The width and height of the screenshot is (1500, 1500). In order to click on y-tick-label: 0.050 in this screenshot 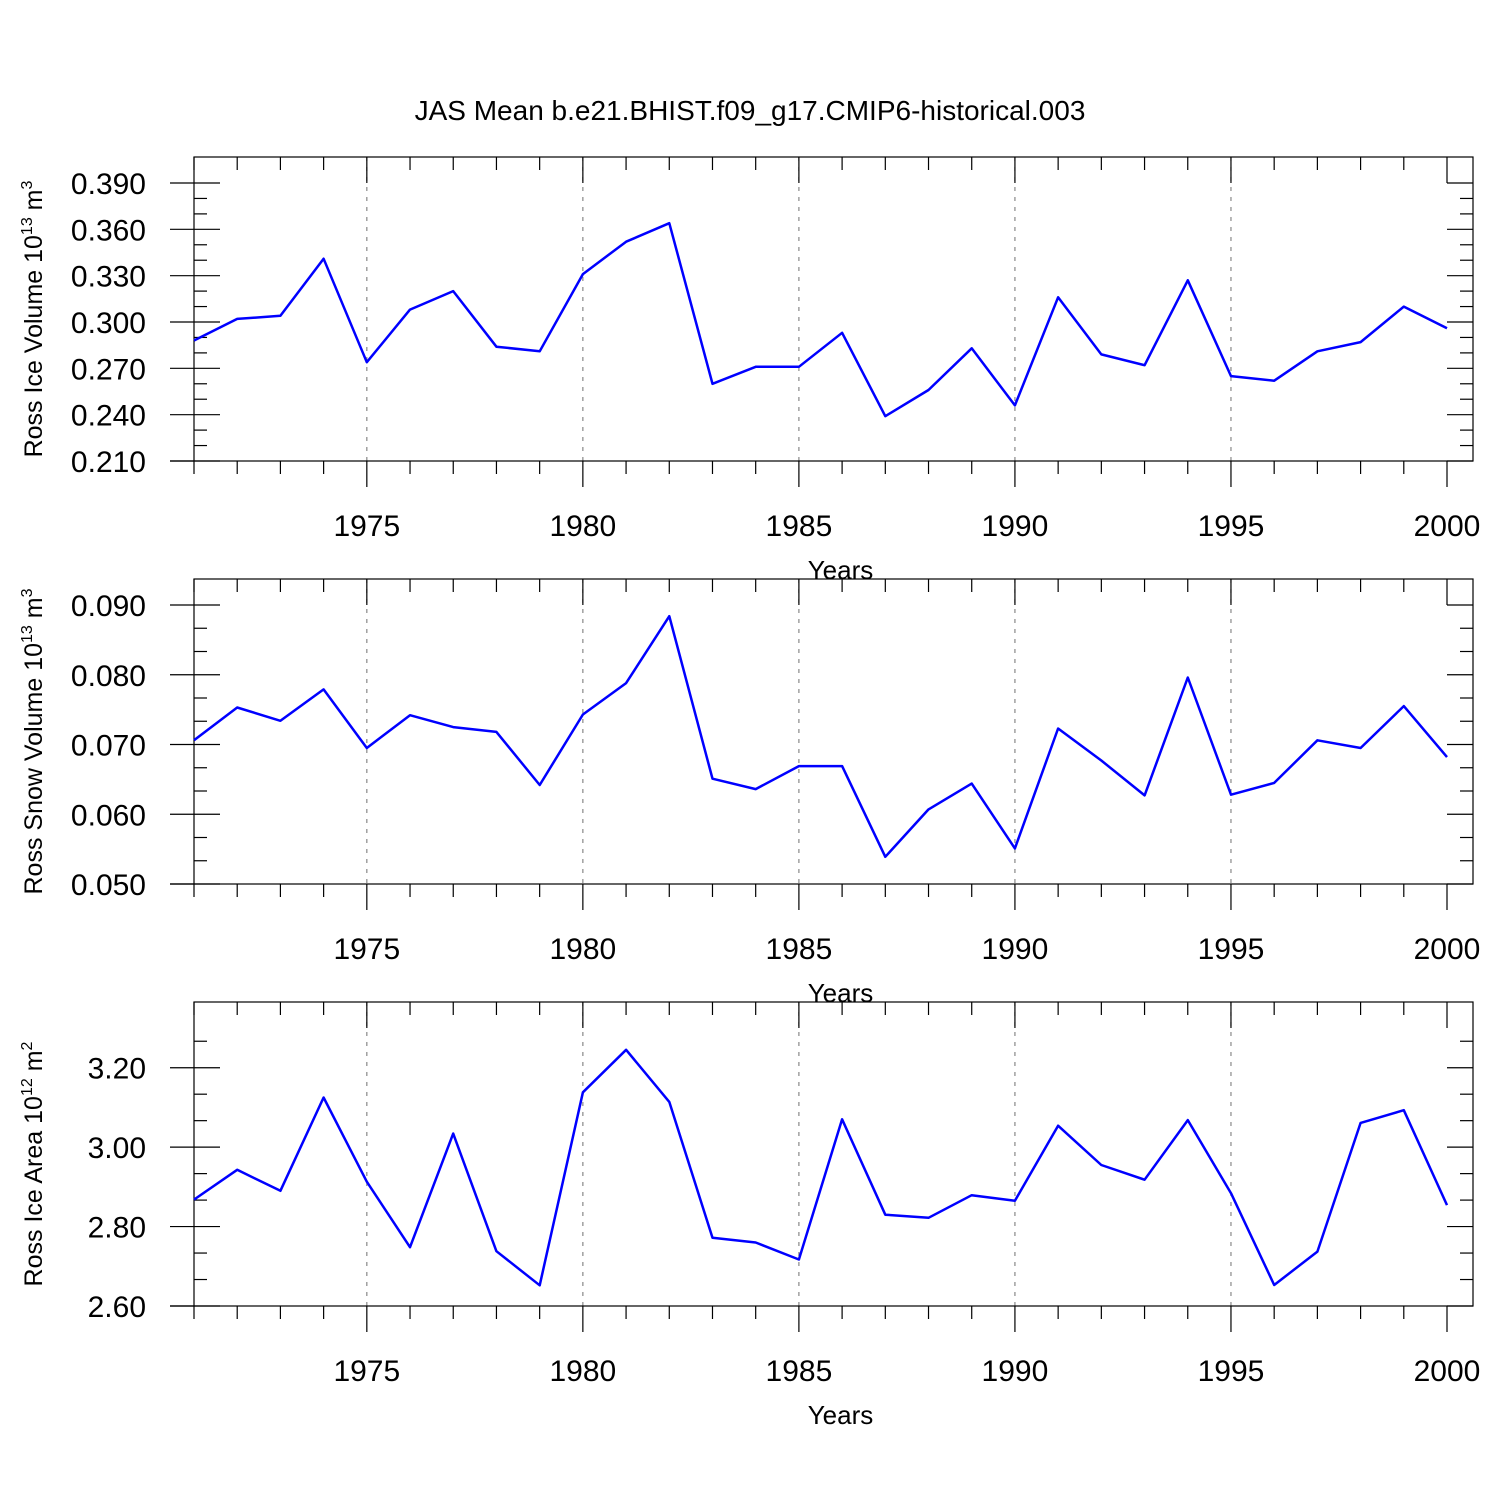, I will do `click(108, 885)`.